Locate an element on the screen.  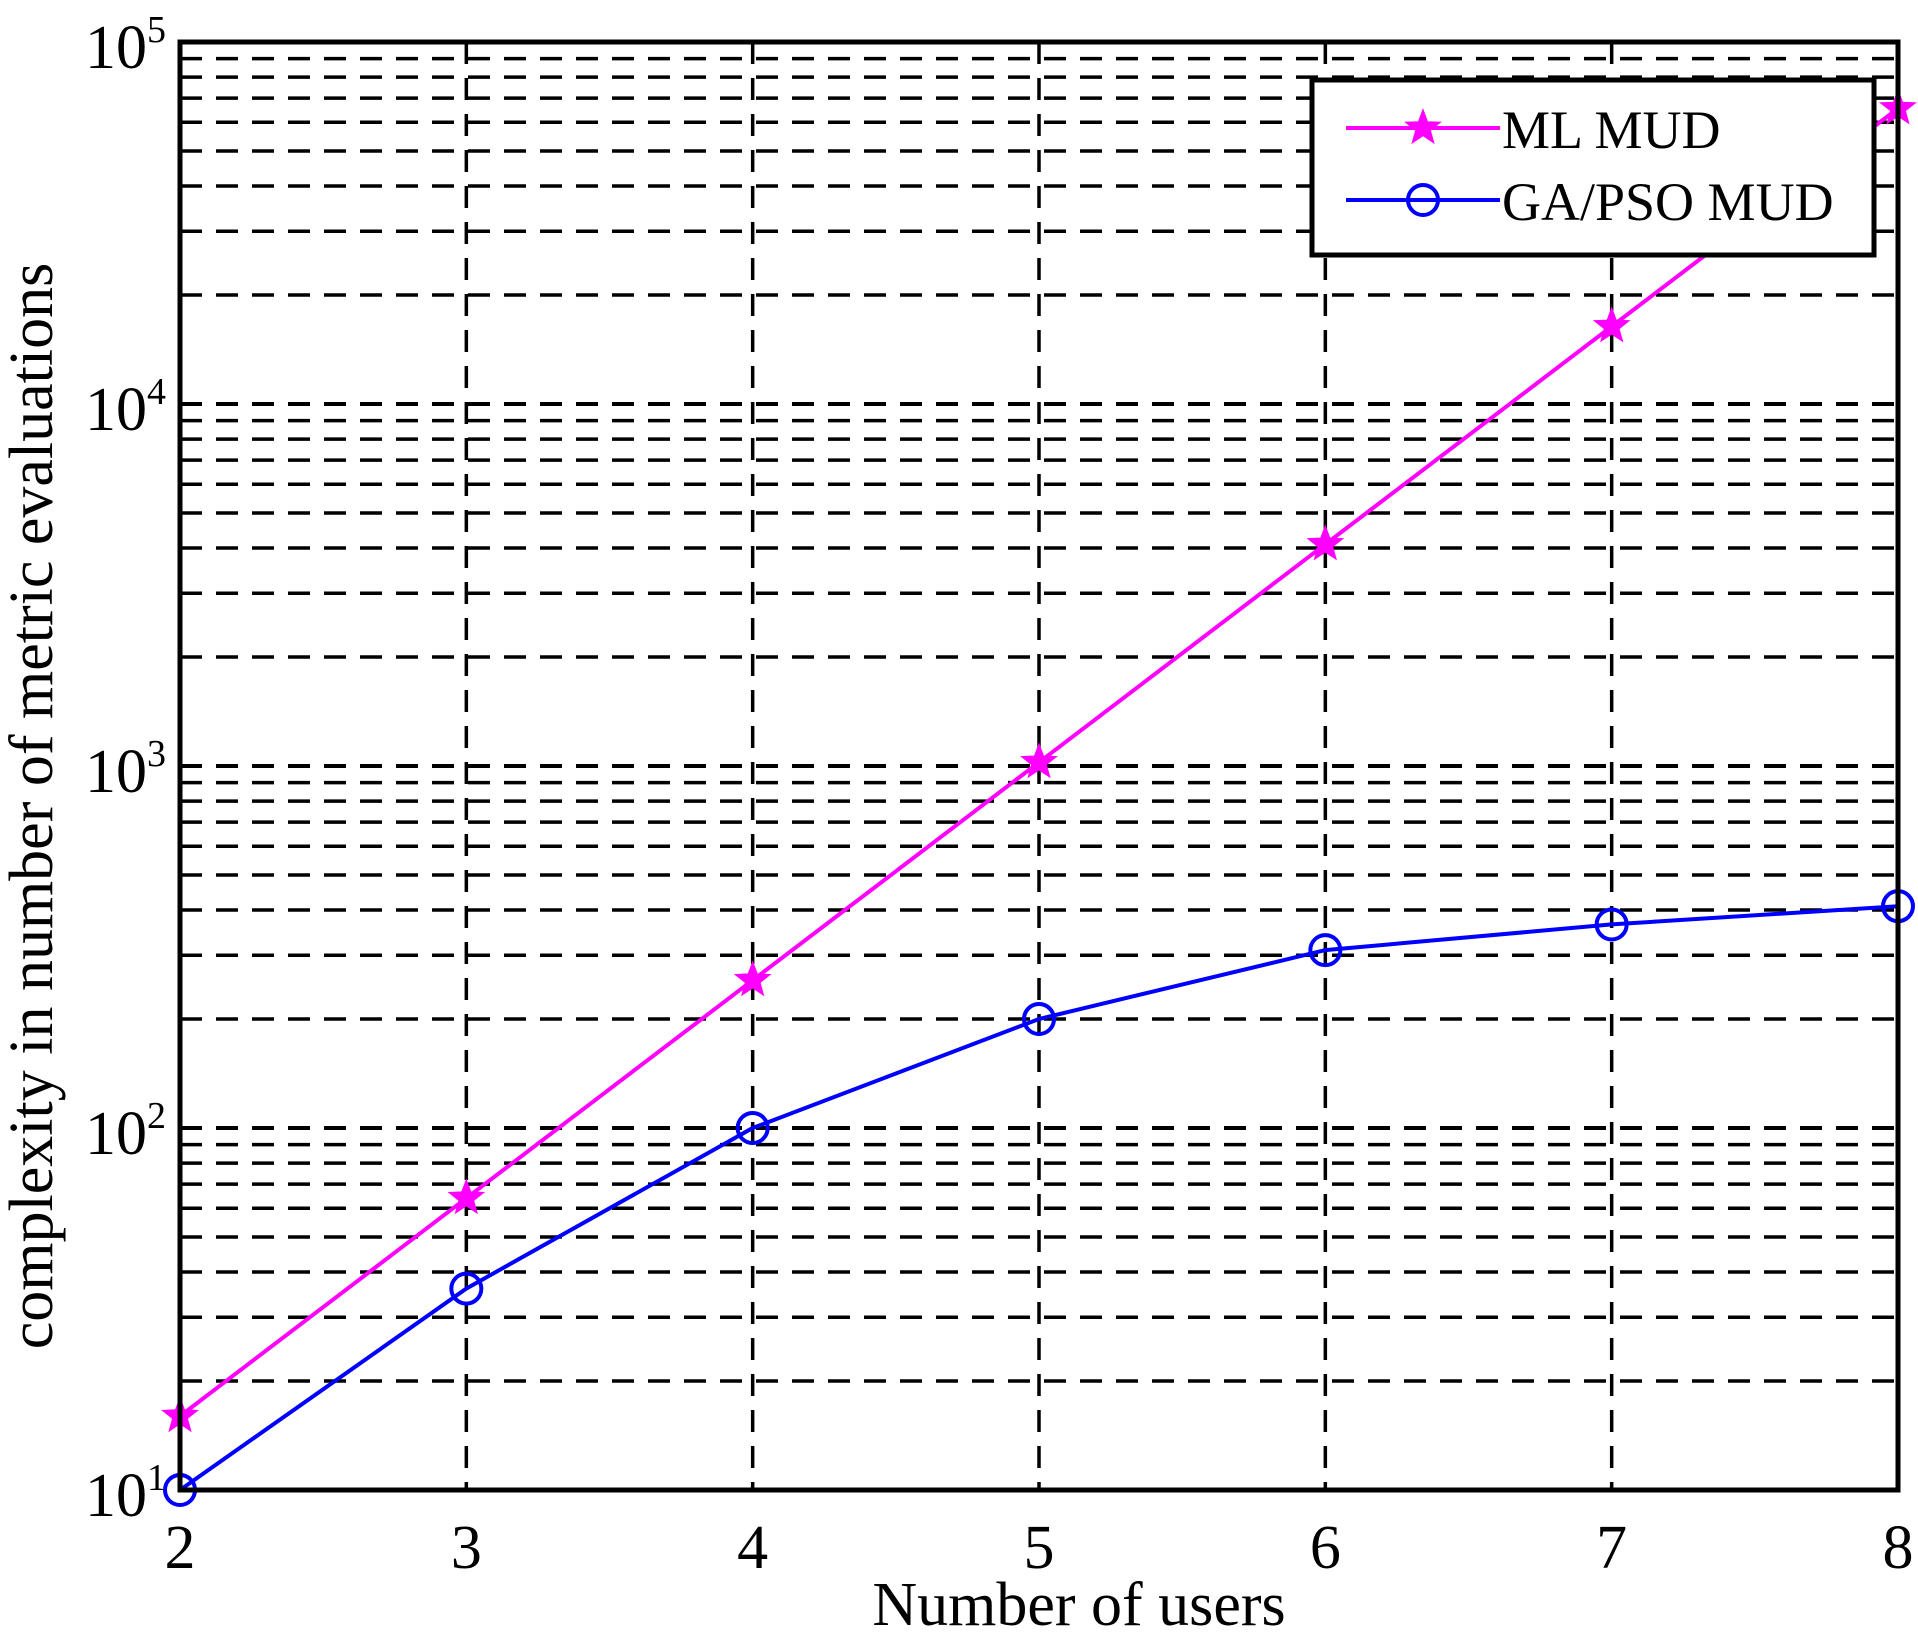
legend-box is located at coordinates (1593, 167).